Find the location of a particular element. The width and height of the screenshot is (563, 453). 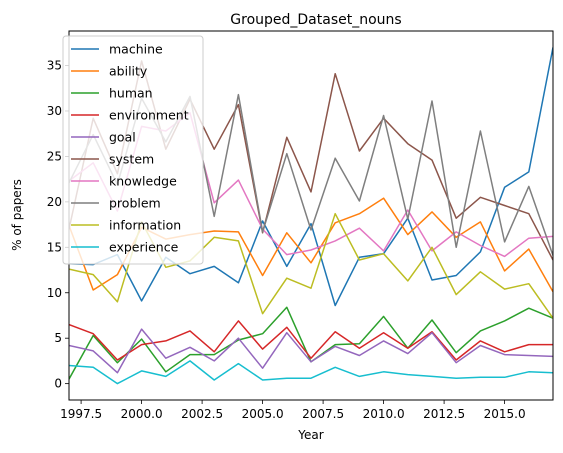

x-axis-label: Year is located at coordinates (310, 435).